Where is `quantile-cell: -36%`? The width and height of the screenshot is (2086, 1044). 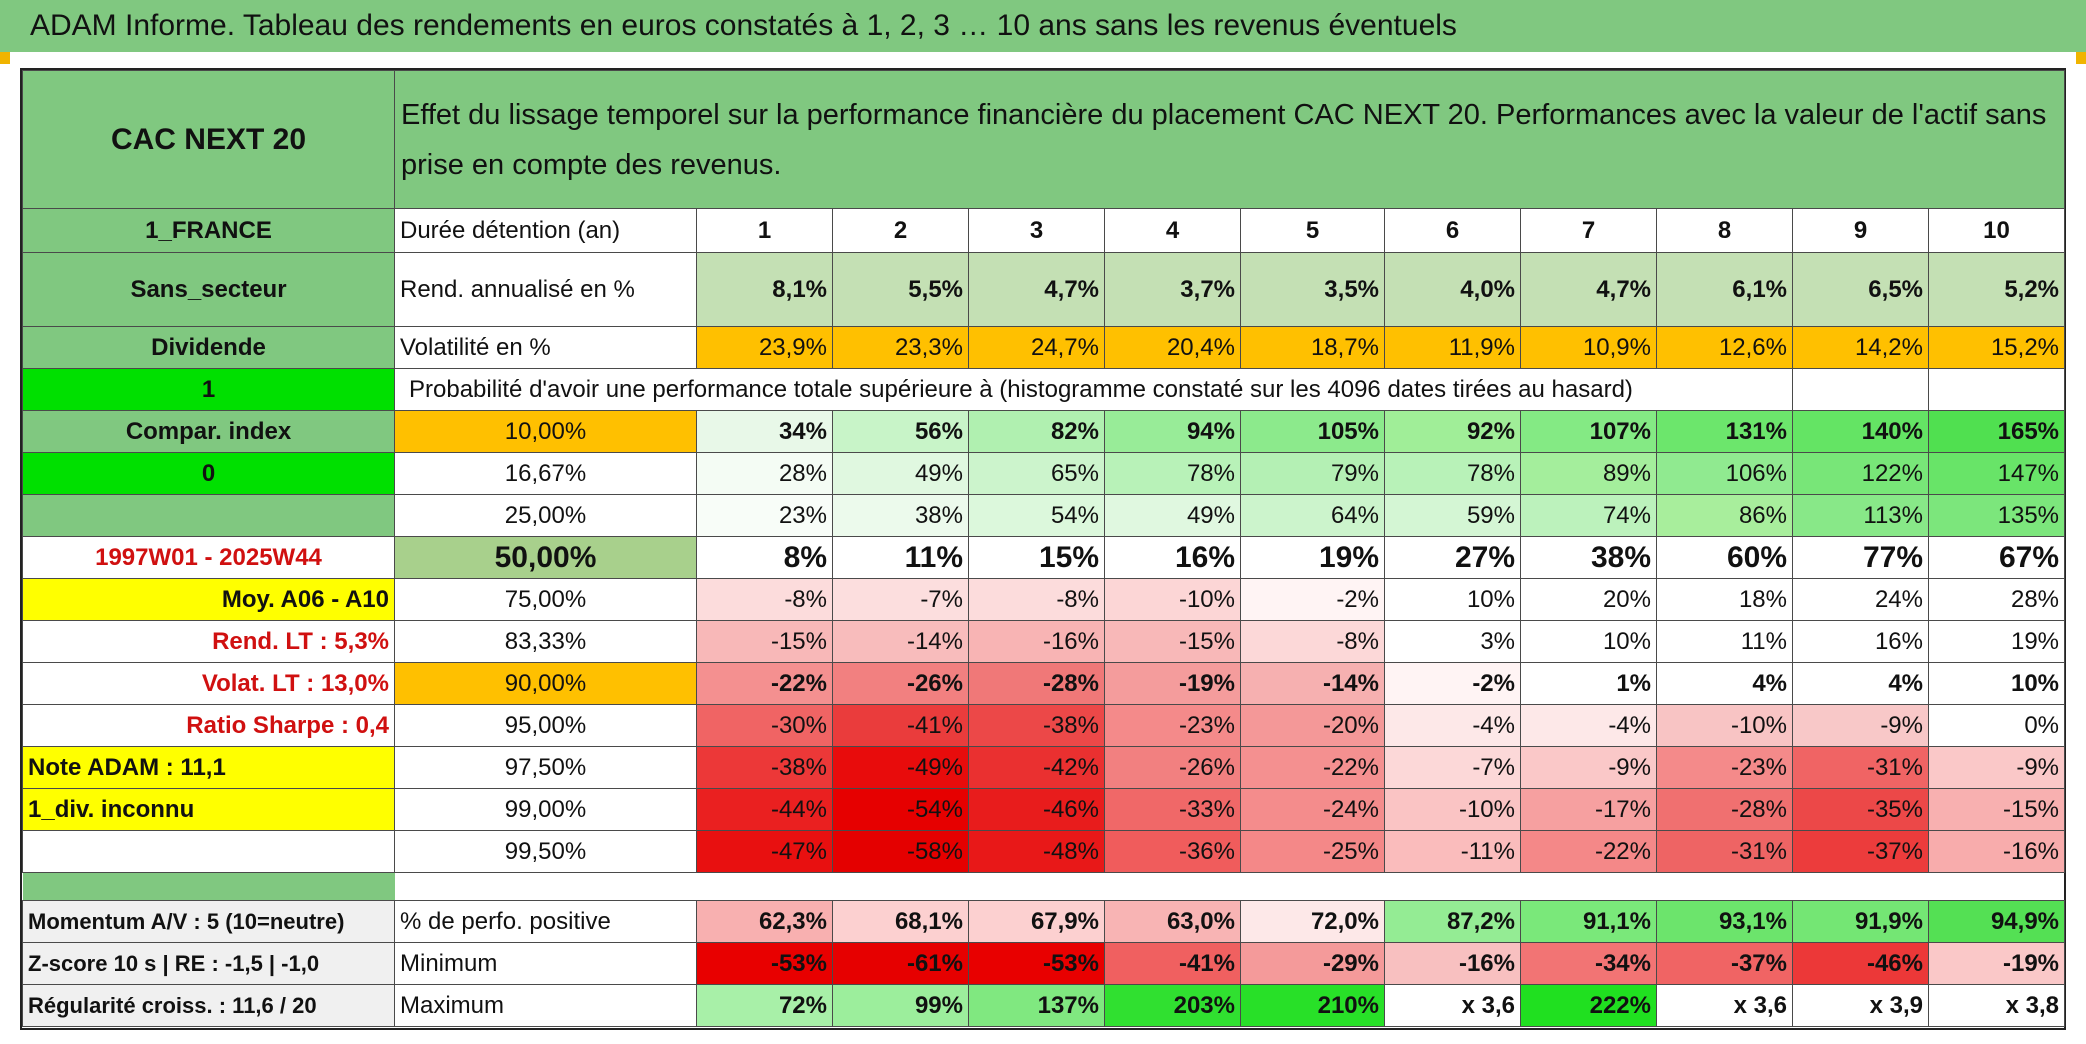
quantile-cell: -36% is located at coordinates (1172, 851).